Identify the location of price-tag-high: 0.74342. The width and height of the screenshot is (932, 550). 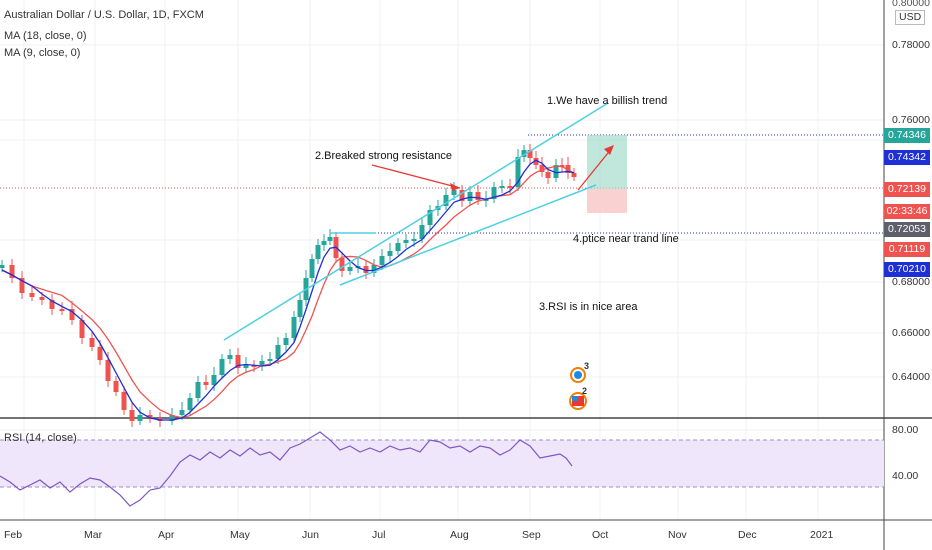
(907, 157).